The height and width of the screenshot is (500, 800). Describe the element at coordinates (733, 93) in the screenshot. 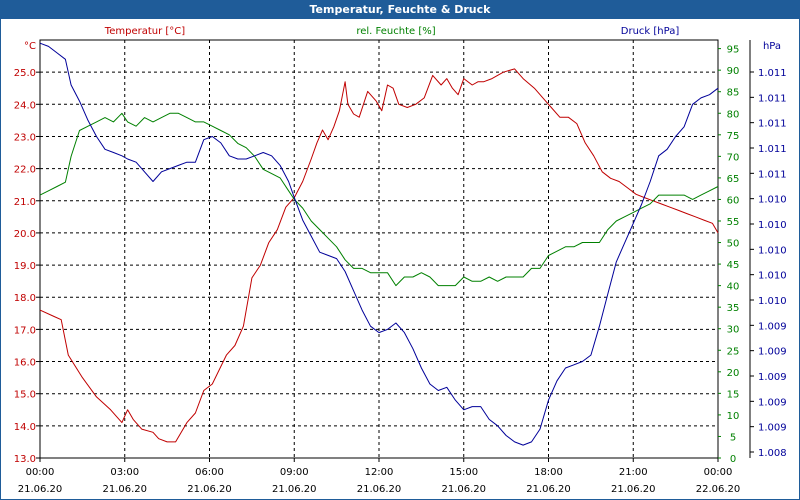

I see `humidity-tick-label: 85` at that location.